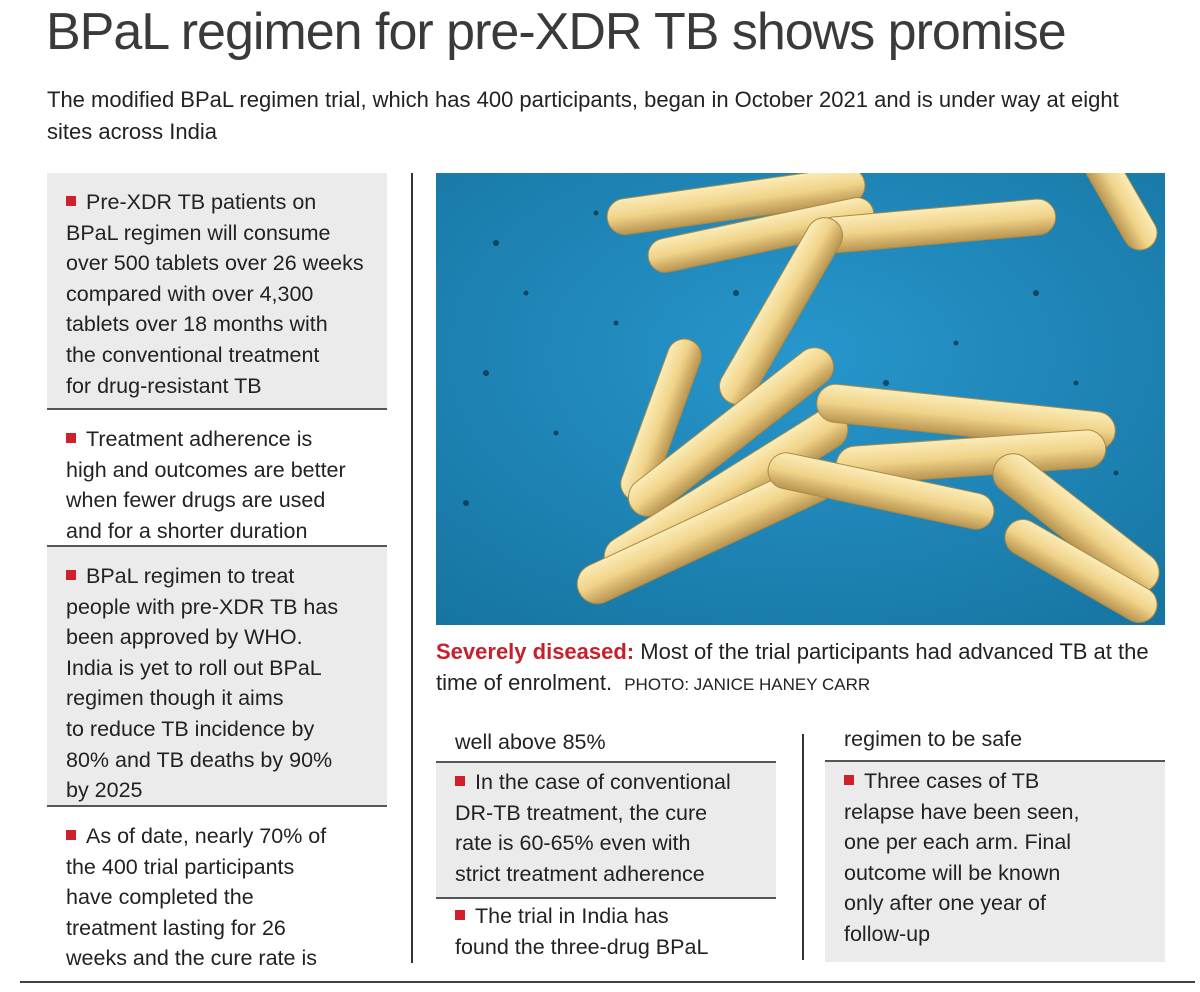  I want to click on fact-box: well above 85%, so click(606, 737).